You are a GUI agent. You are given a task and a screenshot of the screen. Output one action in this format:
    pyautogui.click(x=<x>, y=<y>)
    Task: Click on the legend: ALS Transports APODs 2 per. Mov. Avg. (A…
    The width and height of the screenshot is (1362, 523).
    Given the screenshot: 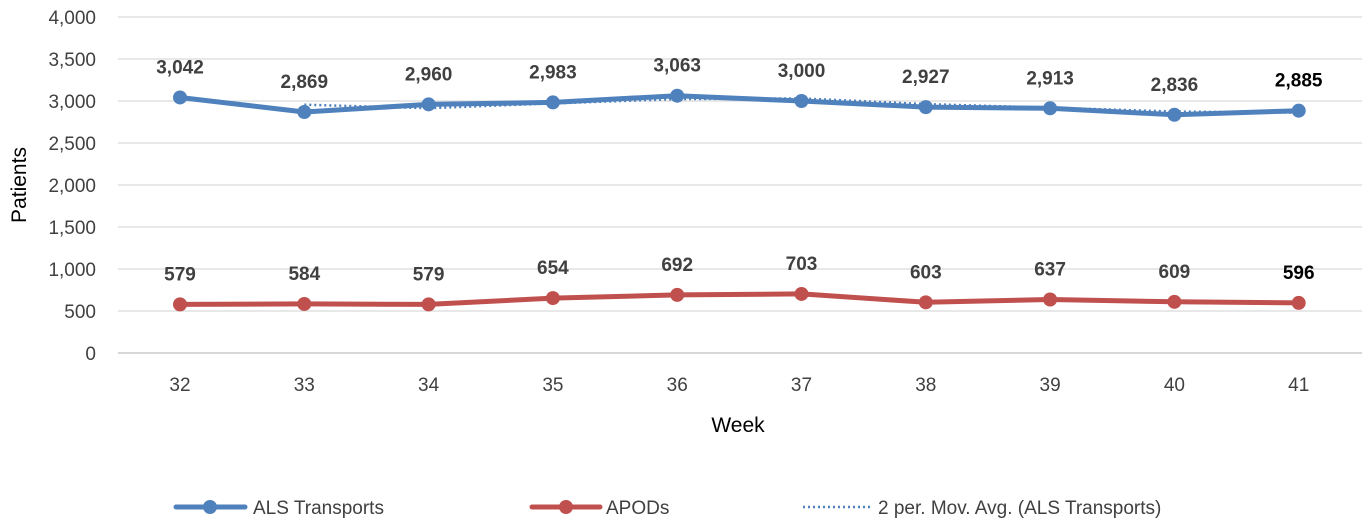 What is the action you would take?
    pyautogui.click(x=667, y=508)
    